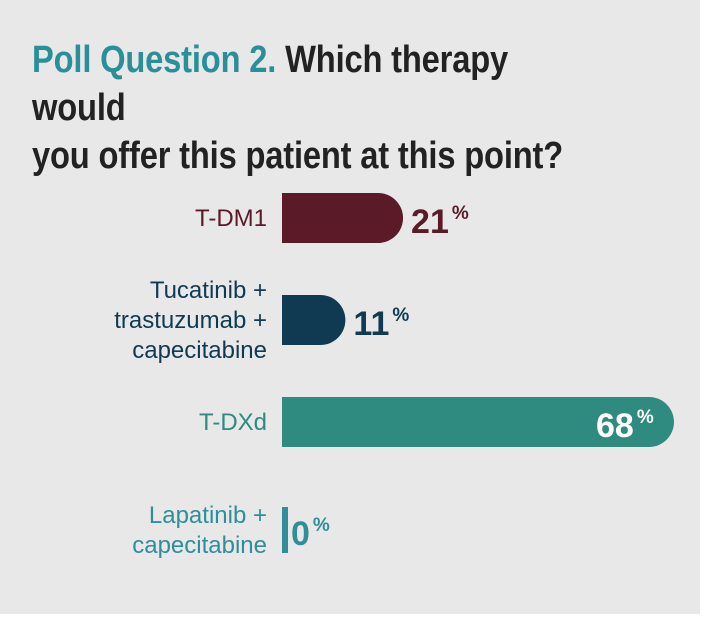 Image resolution: width=706 pixels, height=620 pixels. I want to click on category-label-t-dxd: T-DXd, so click(233, 422).